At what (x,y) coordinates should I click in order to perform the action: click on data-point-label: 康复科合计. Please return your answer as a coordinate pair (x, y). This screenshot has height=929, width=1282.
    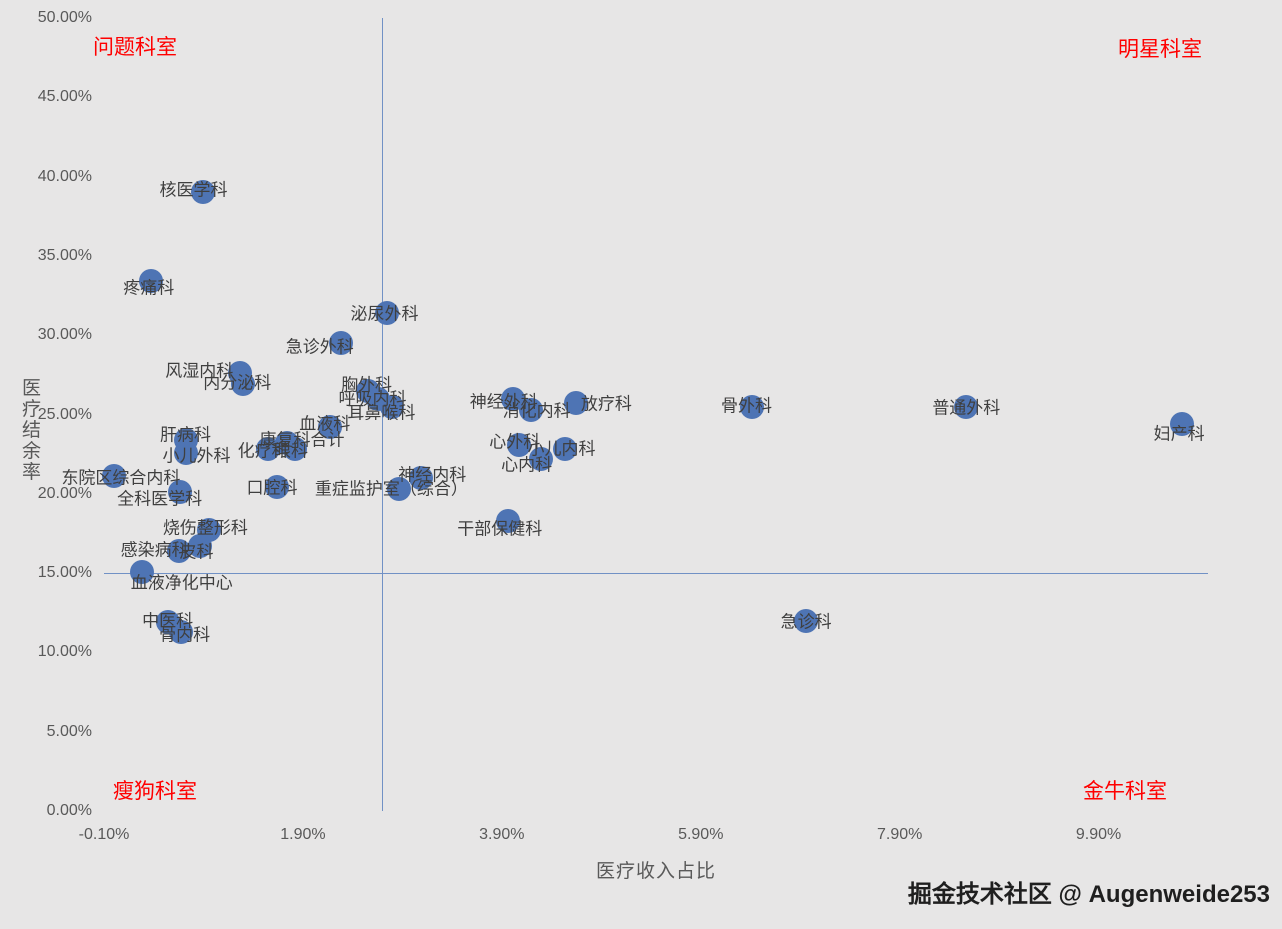
    Looking at the image, I should click on (302, 440).